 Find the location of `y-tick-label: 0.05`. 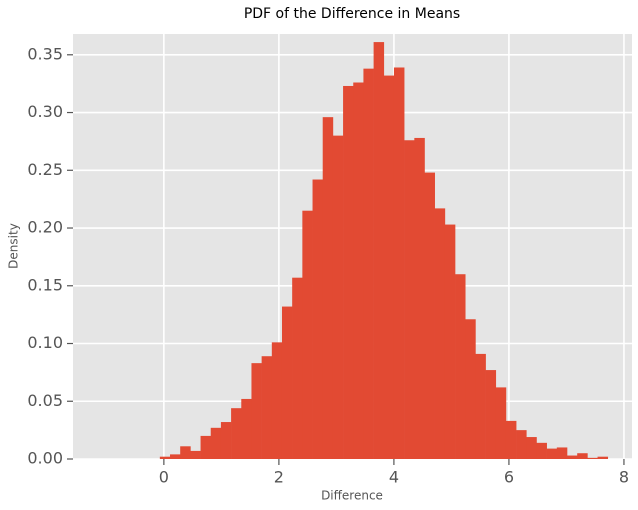

y-tick-label: 0.05 is located at coordinates (45, 400).